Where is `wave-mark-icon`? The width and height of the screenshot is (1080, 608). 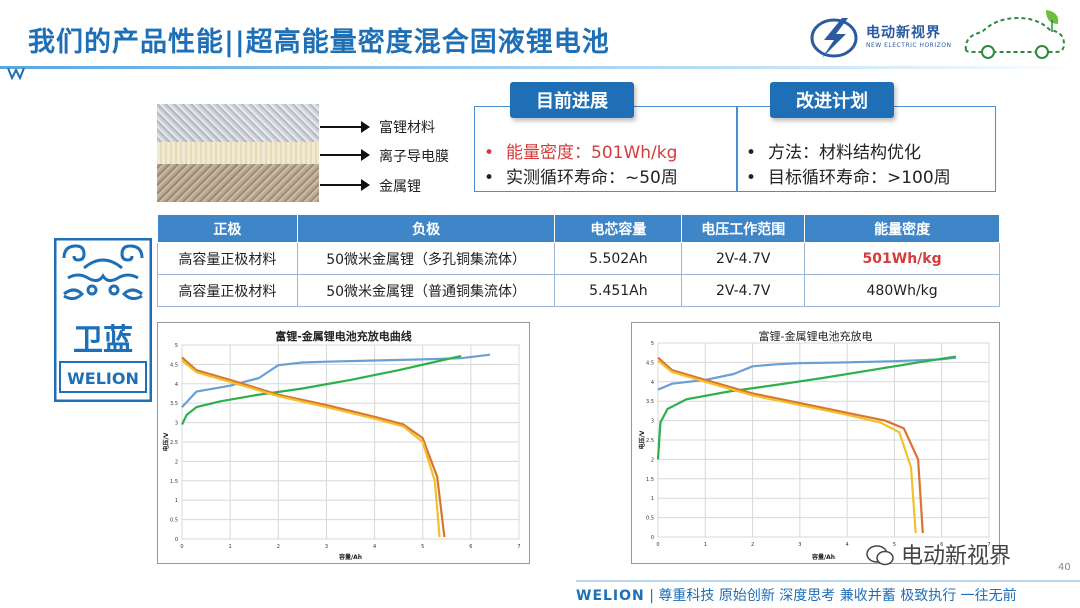
wave-mark-icon is located at coordinates (16, 74).